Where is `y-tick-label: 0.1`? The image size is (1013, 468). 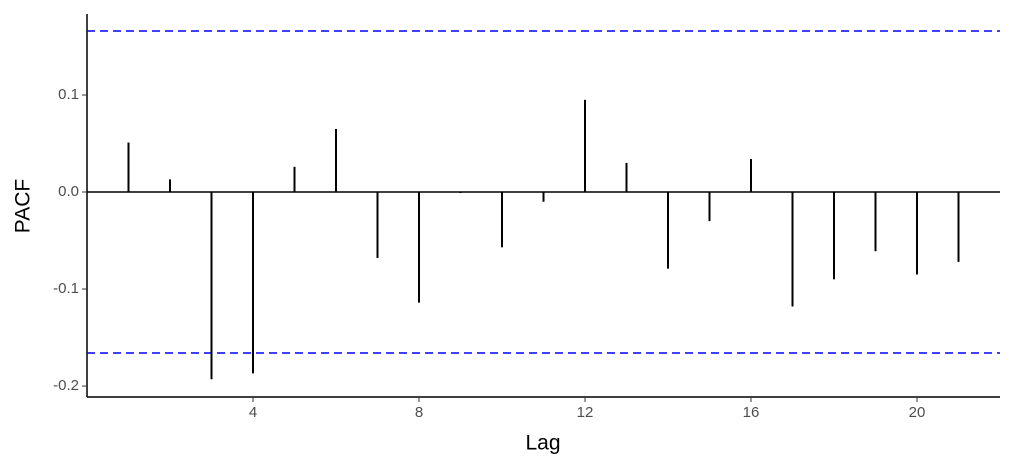 y-tick-label: 0.1 is located at coordinates (68, 94).